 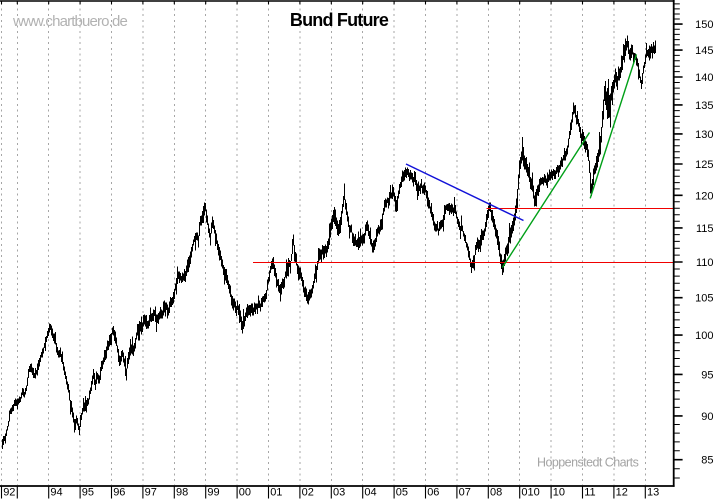 What do you see at coordinates (213, 493) in the screenshot?
I see `svg-text: 99` at bounding box center [213, 493].